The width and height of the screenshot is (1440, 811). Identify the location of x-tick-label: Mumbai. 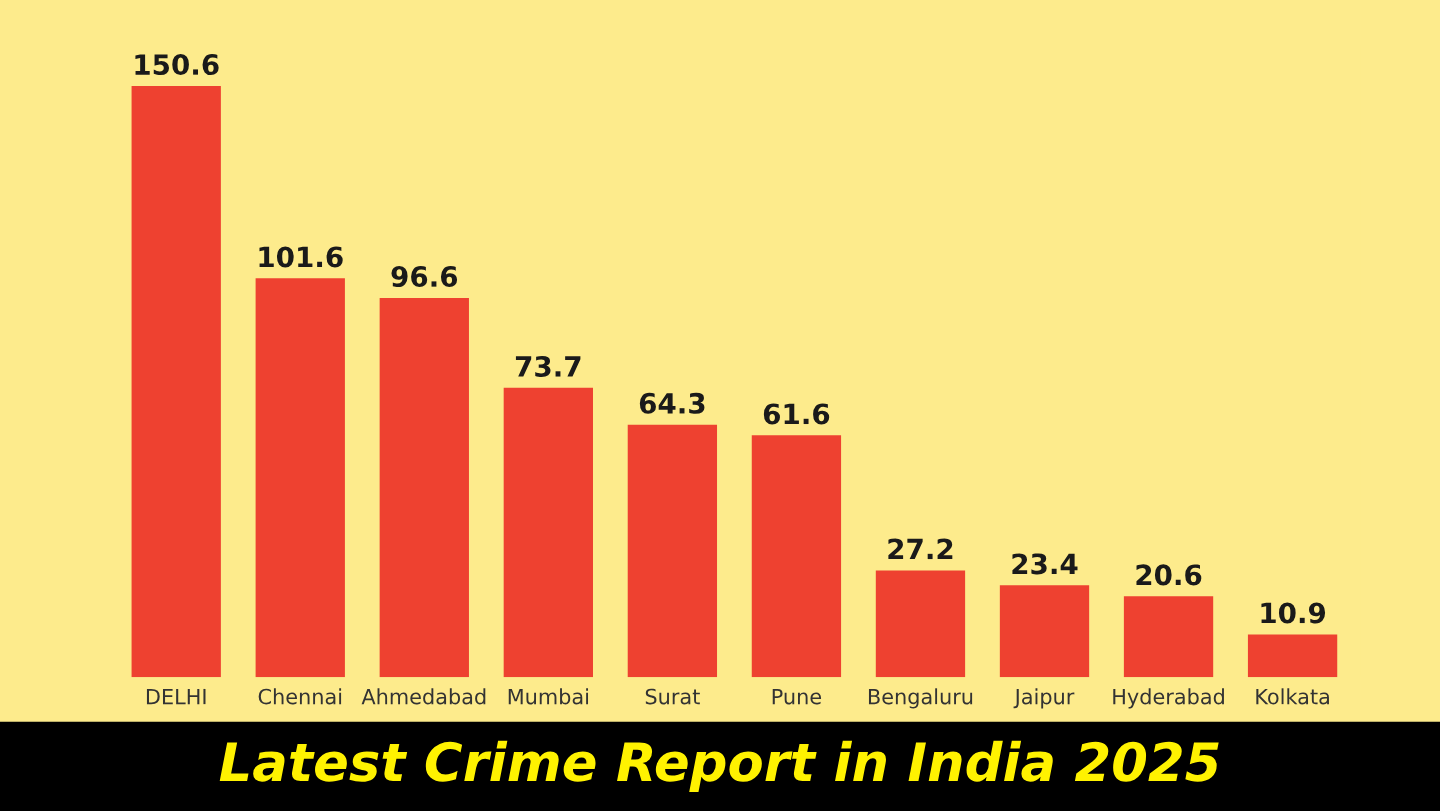
(548, 696).